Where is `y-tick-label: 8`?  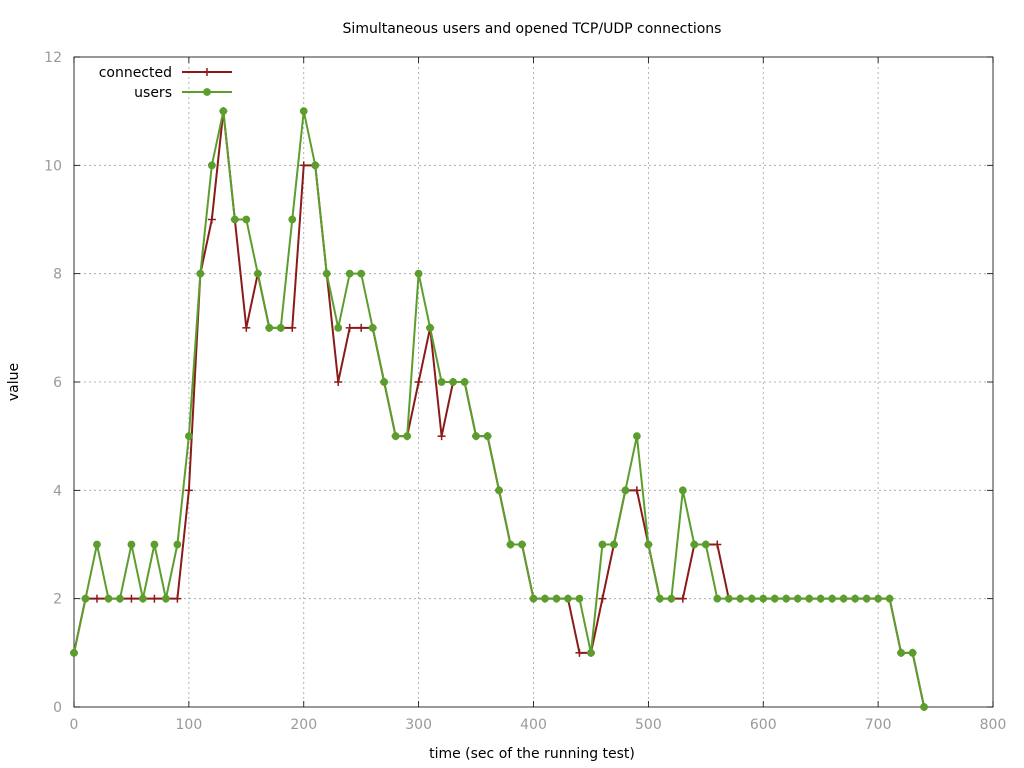
y-tick-label: 8 is located at coordinates (57, 275).